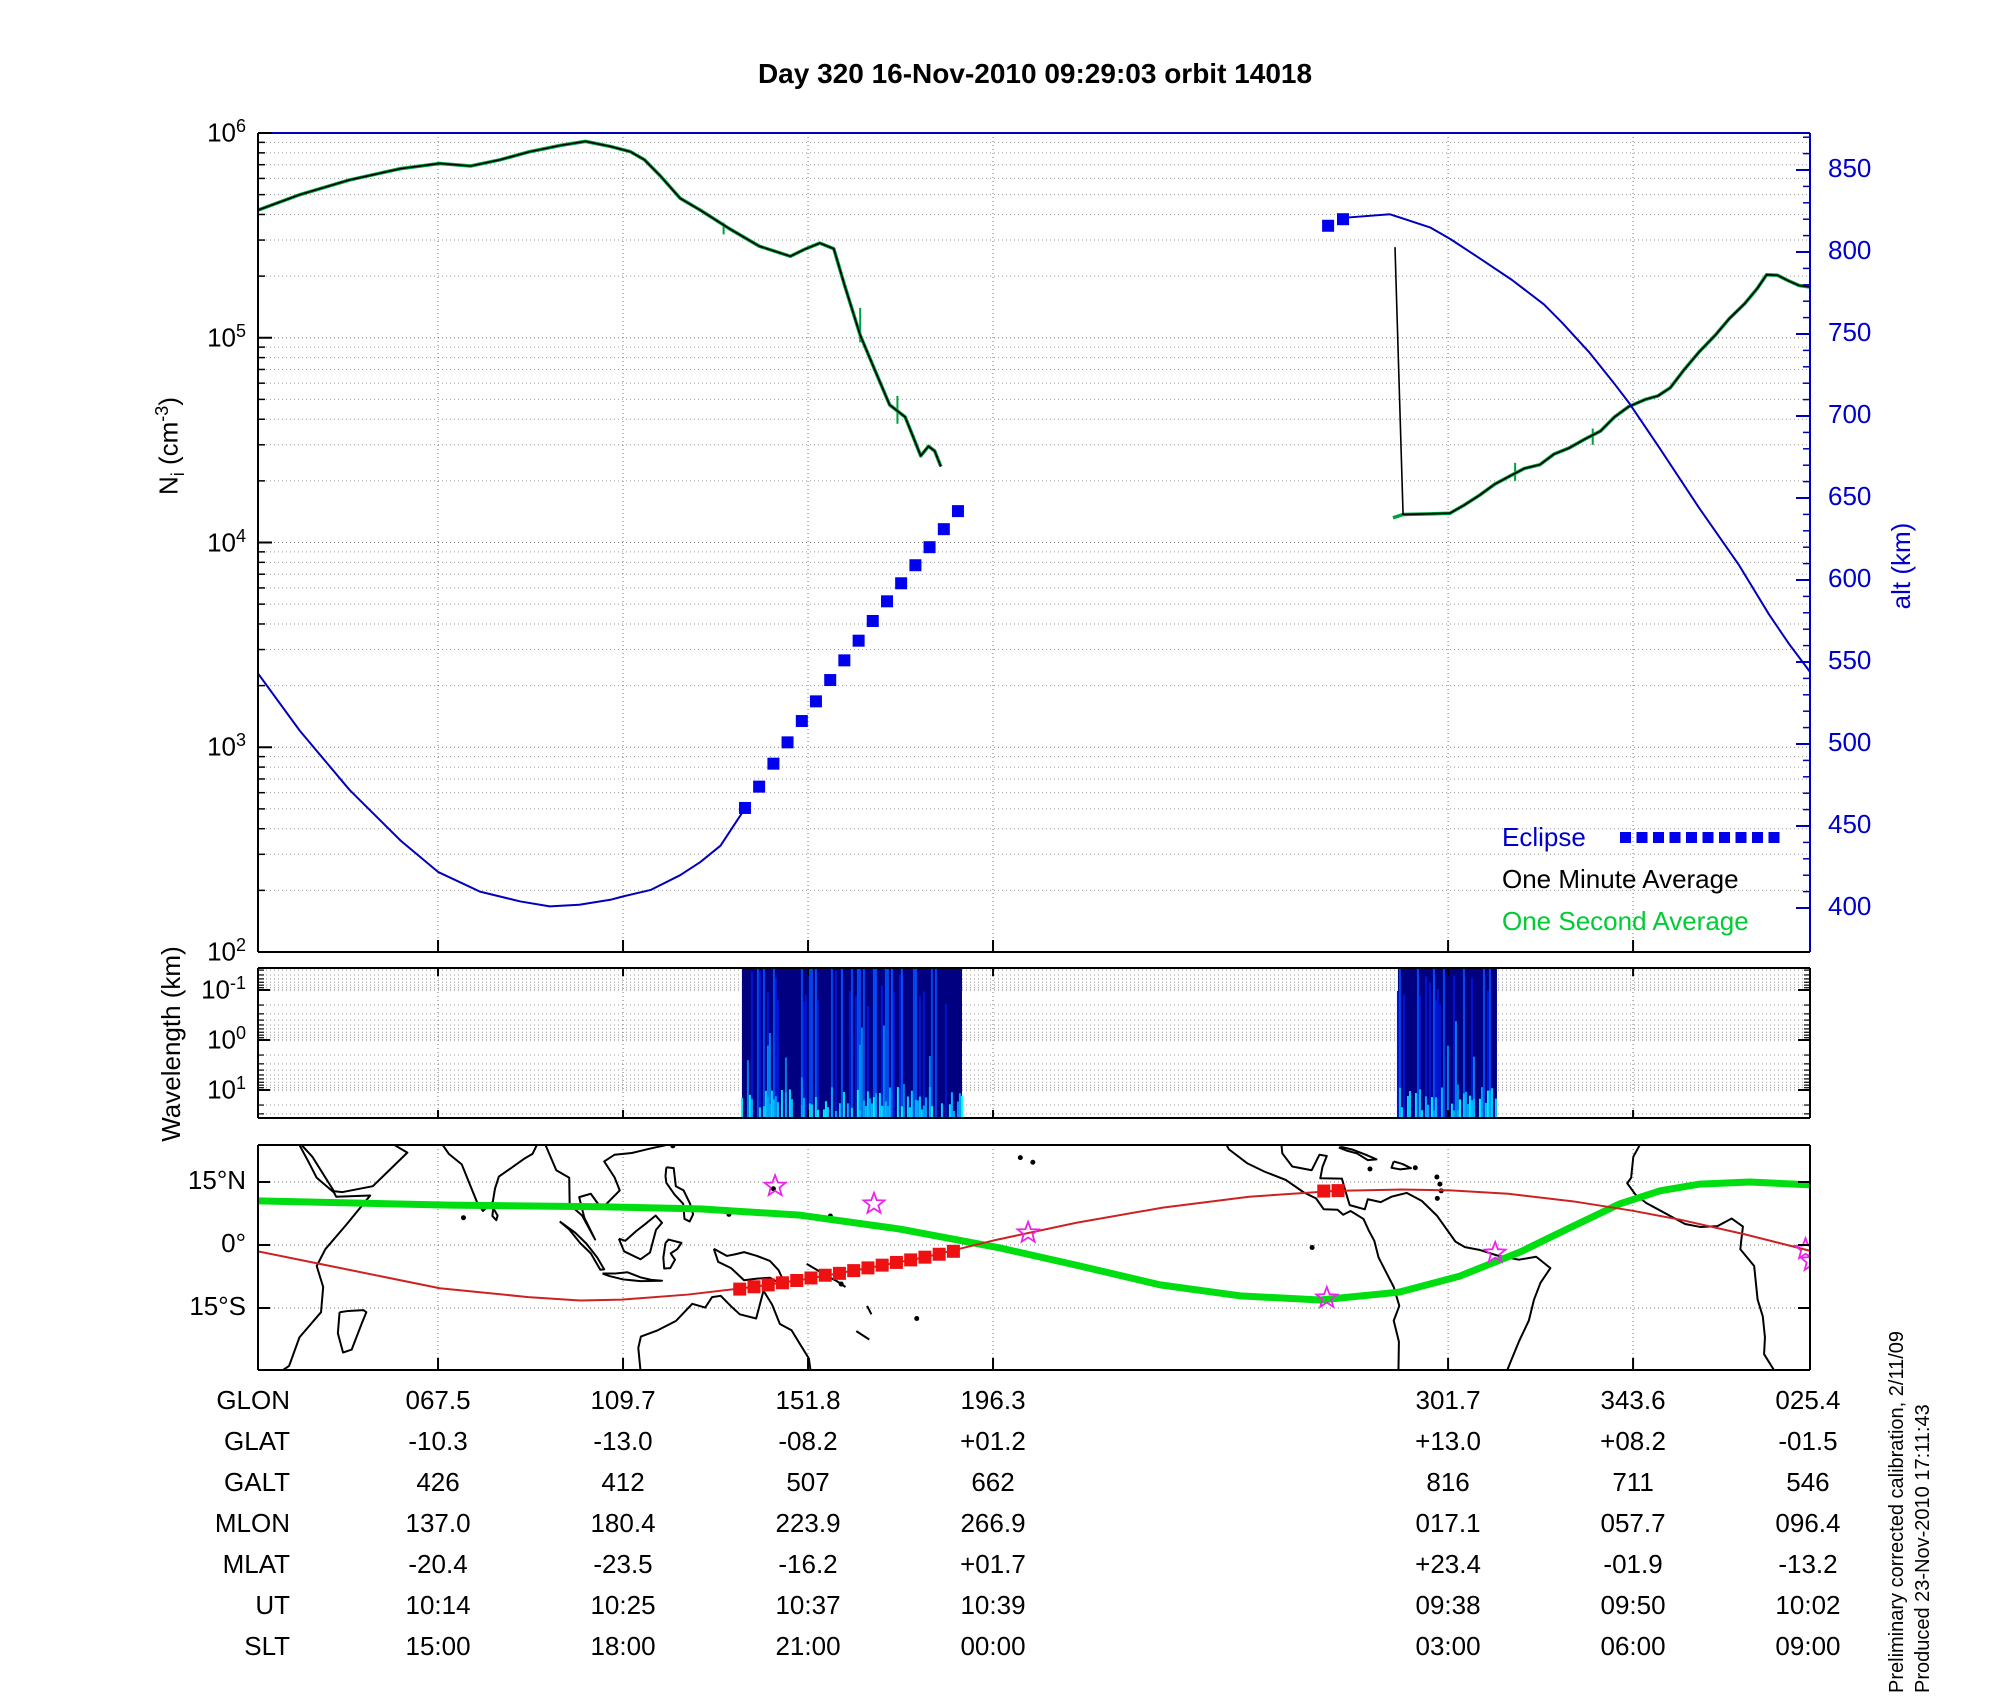 This screenshot has height=1700, width=2000. I want to click on alt-tick-label: 750, so click(1850, 332).